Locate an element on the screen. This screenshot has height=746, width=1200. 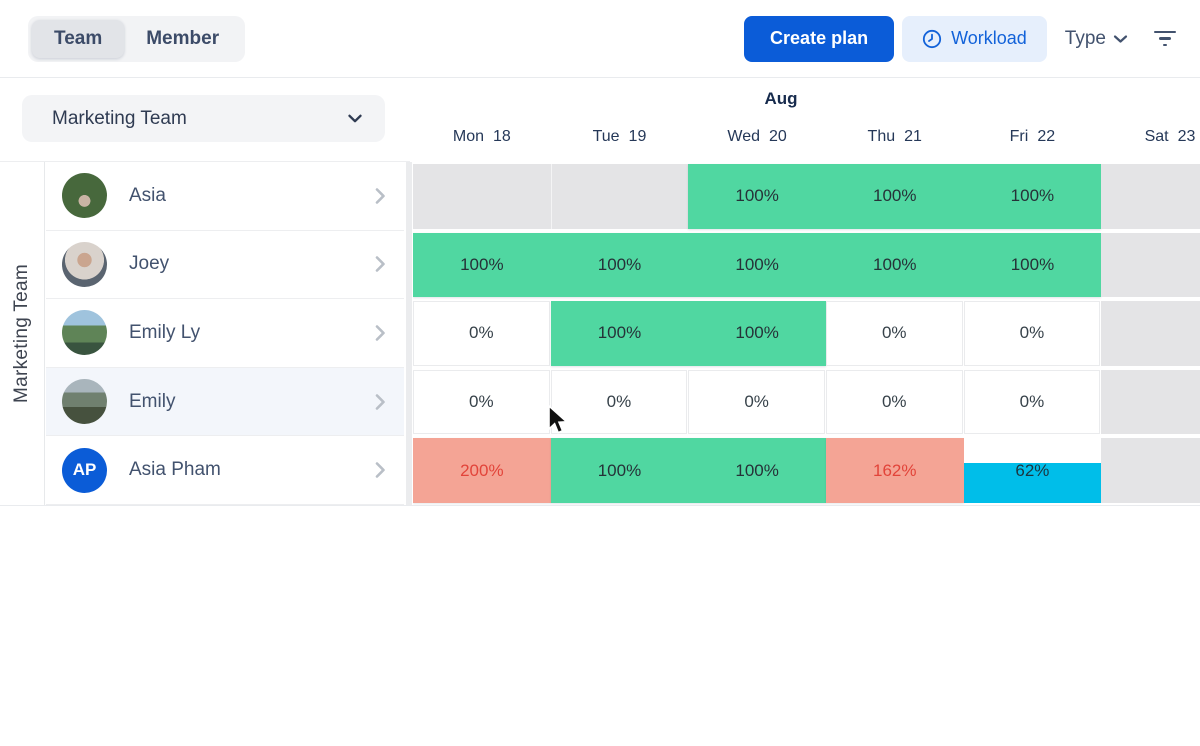
type-dropdown: Type is located at coordinates (1096, 39).